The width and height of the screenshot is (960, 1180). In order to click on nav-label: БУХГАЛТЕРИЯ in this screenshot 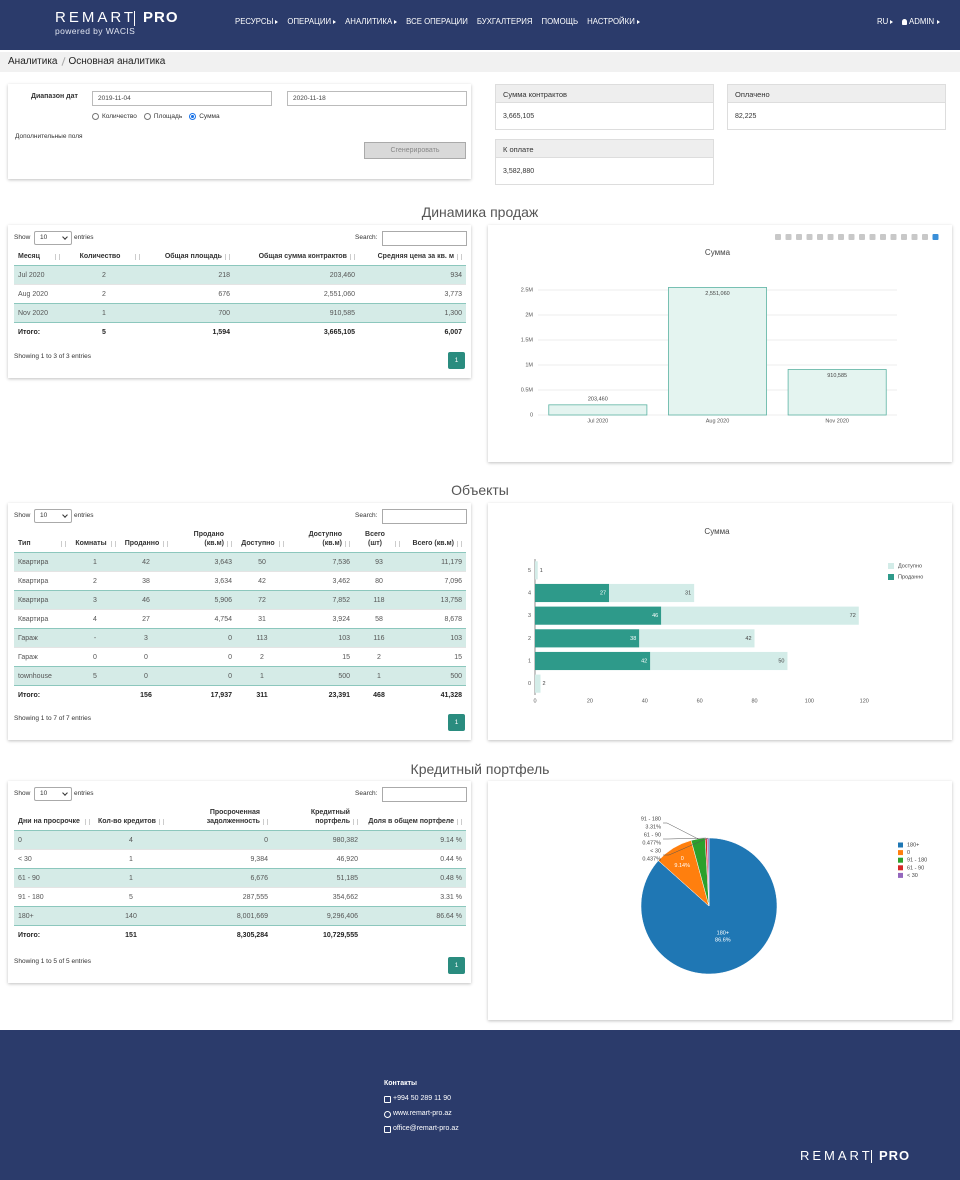, I will do `click(504, 21)`.